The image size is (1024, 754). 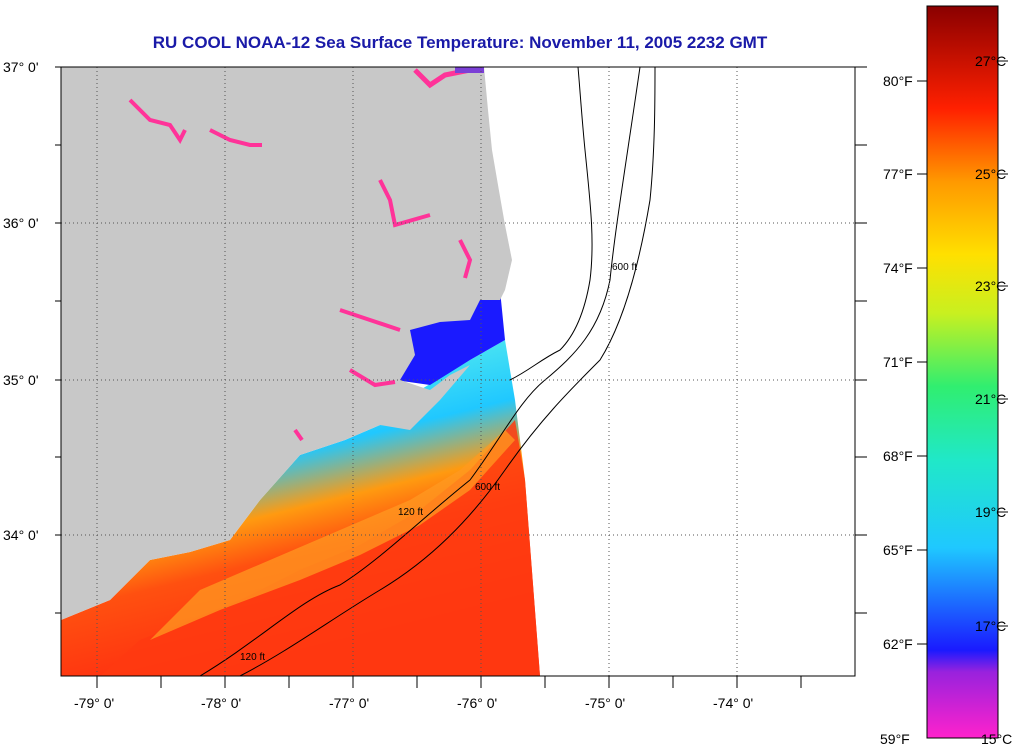 I want to click on lat-label: 34° 0', so click(x=21, y=535).